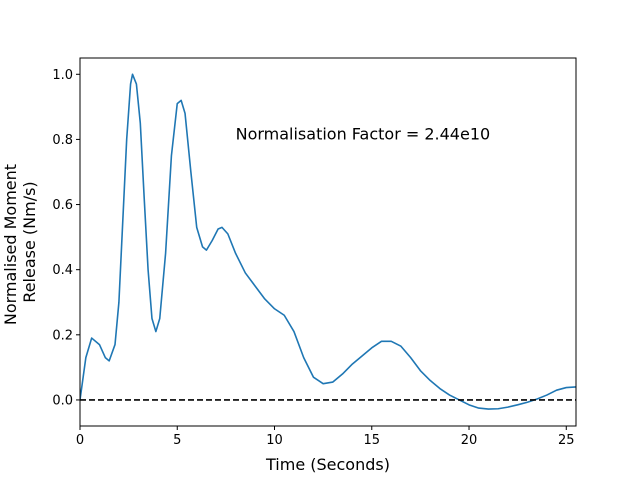  I want to click on y-axis-label-line: Normalised Moment, so click(10, 244).